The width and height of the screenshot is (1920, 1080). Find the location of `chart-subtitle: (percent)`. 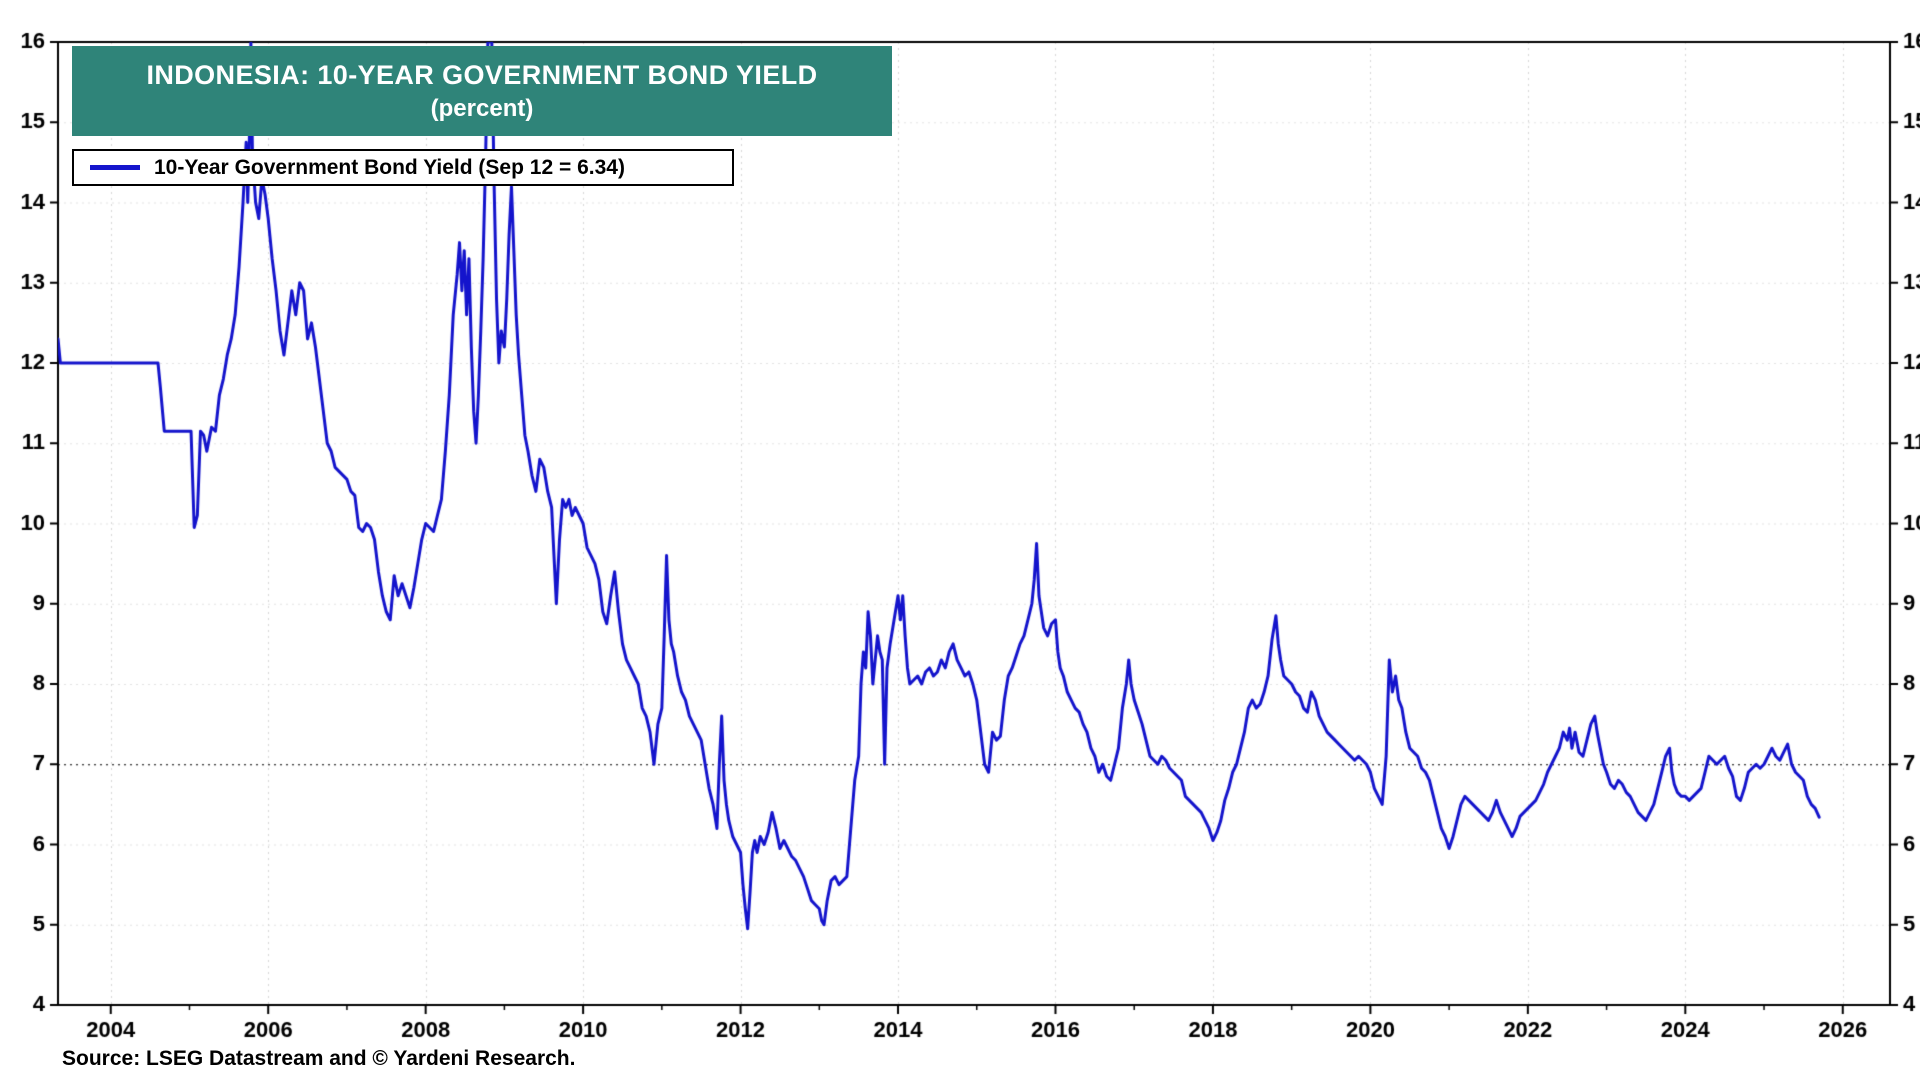

chart-subtitle: (percent) is located at coordinates (482, 108).